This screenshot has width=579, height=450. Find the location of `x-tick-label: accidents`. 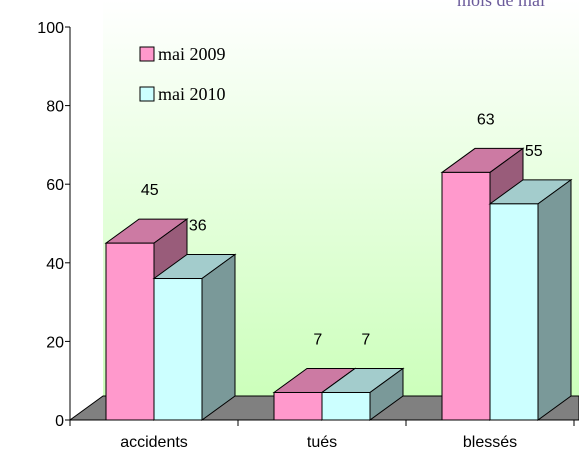

x-tick-label: accidents is located at coordinates (154, 442).